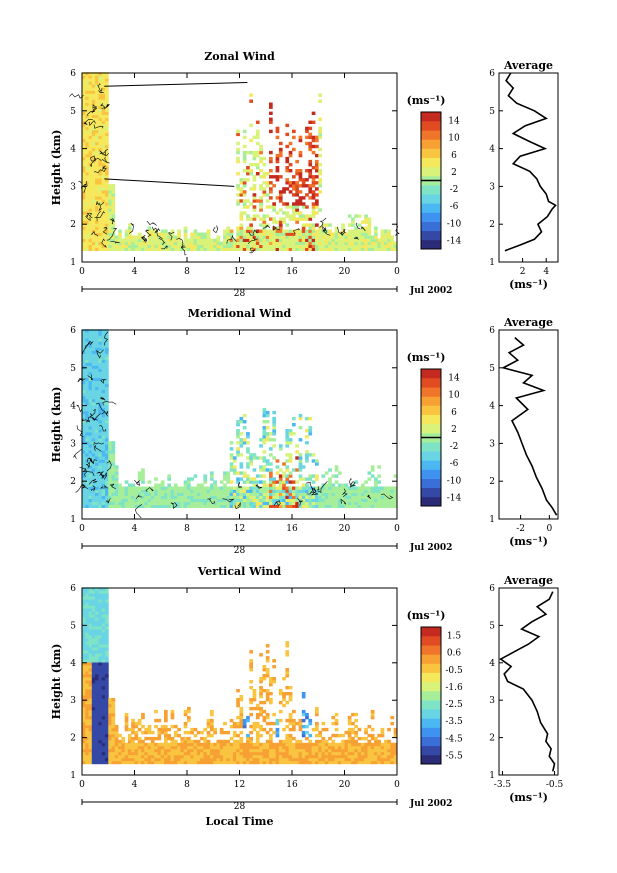 This screenshot has height=873, width=617. I want to click on colorbar-tick-label: -6, so click(454, 464).